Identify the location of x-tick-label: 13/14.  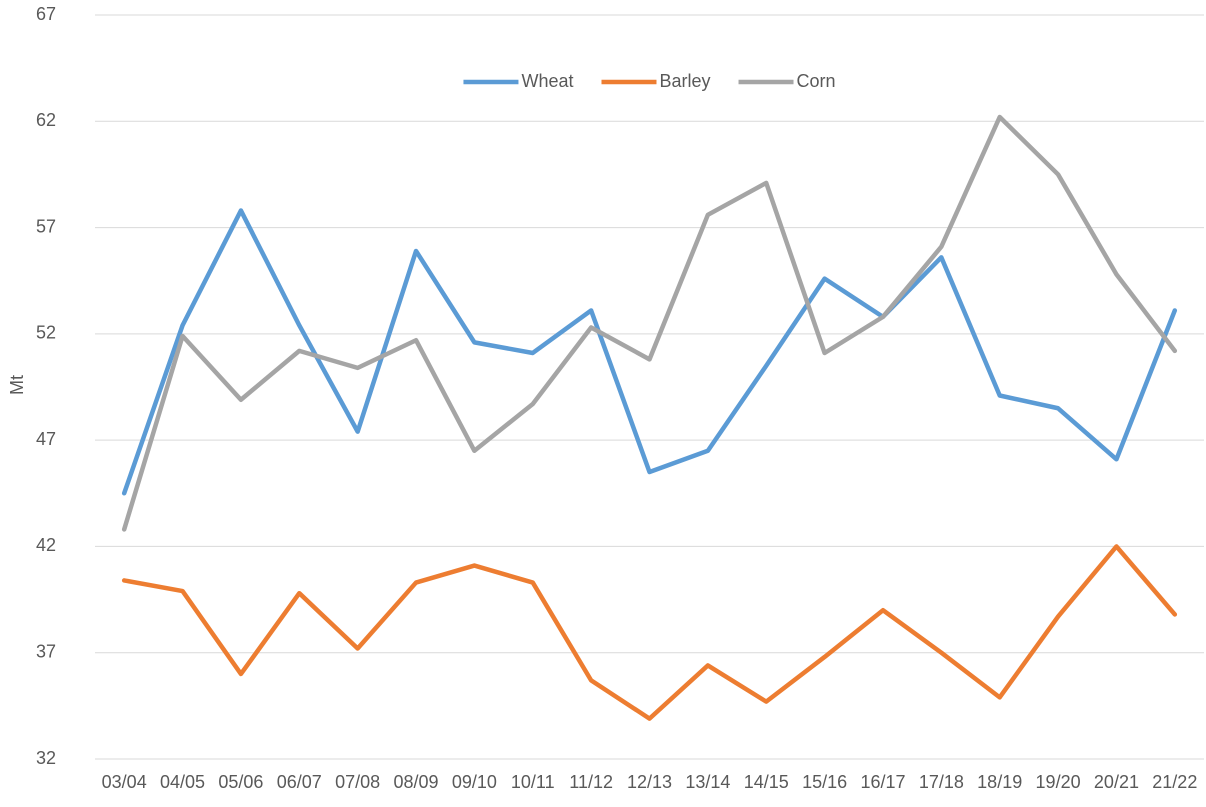
(707, 782).